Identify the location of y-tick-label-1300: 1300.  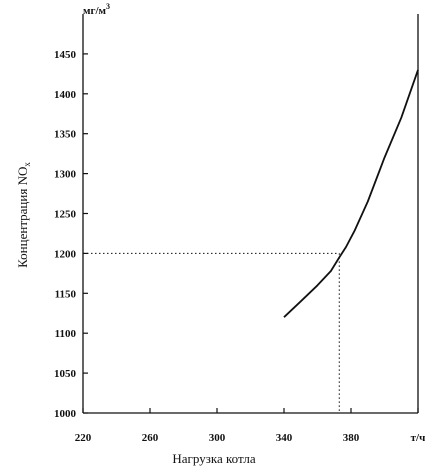
(65, 175).